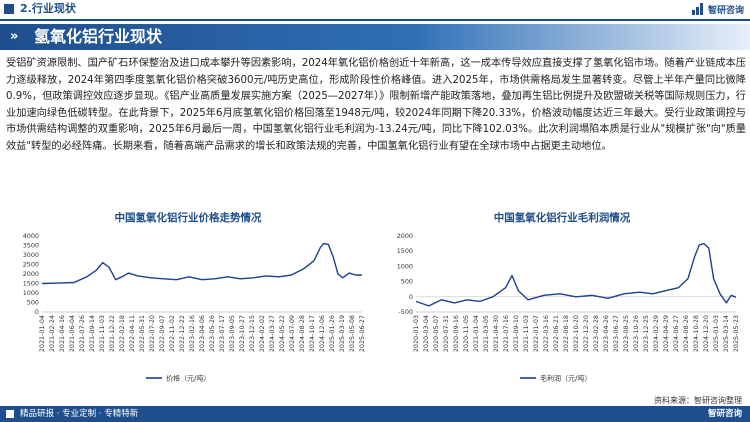 This screenshot has width=750, height=422. I want to click on x-tick-label: 2025-05-08, so click(352, 333).